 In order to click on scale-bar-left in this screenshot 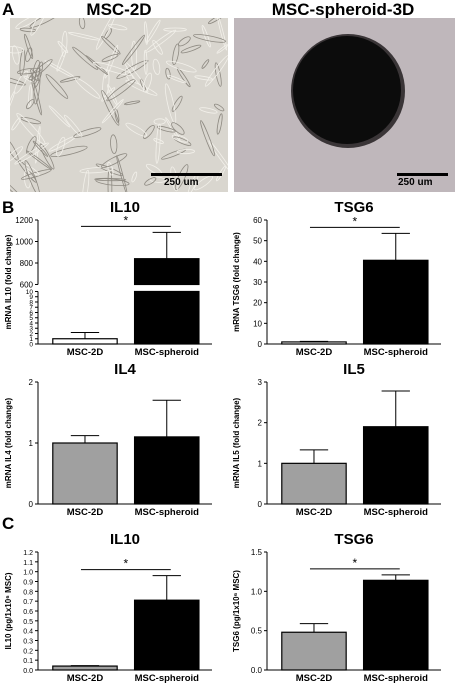, I will do `click(186, 174)`.